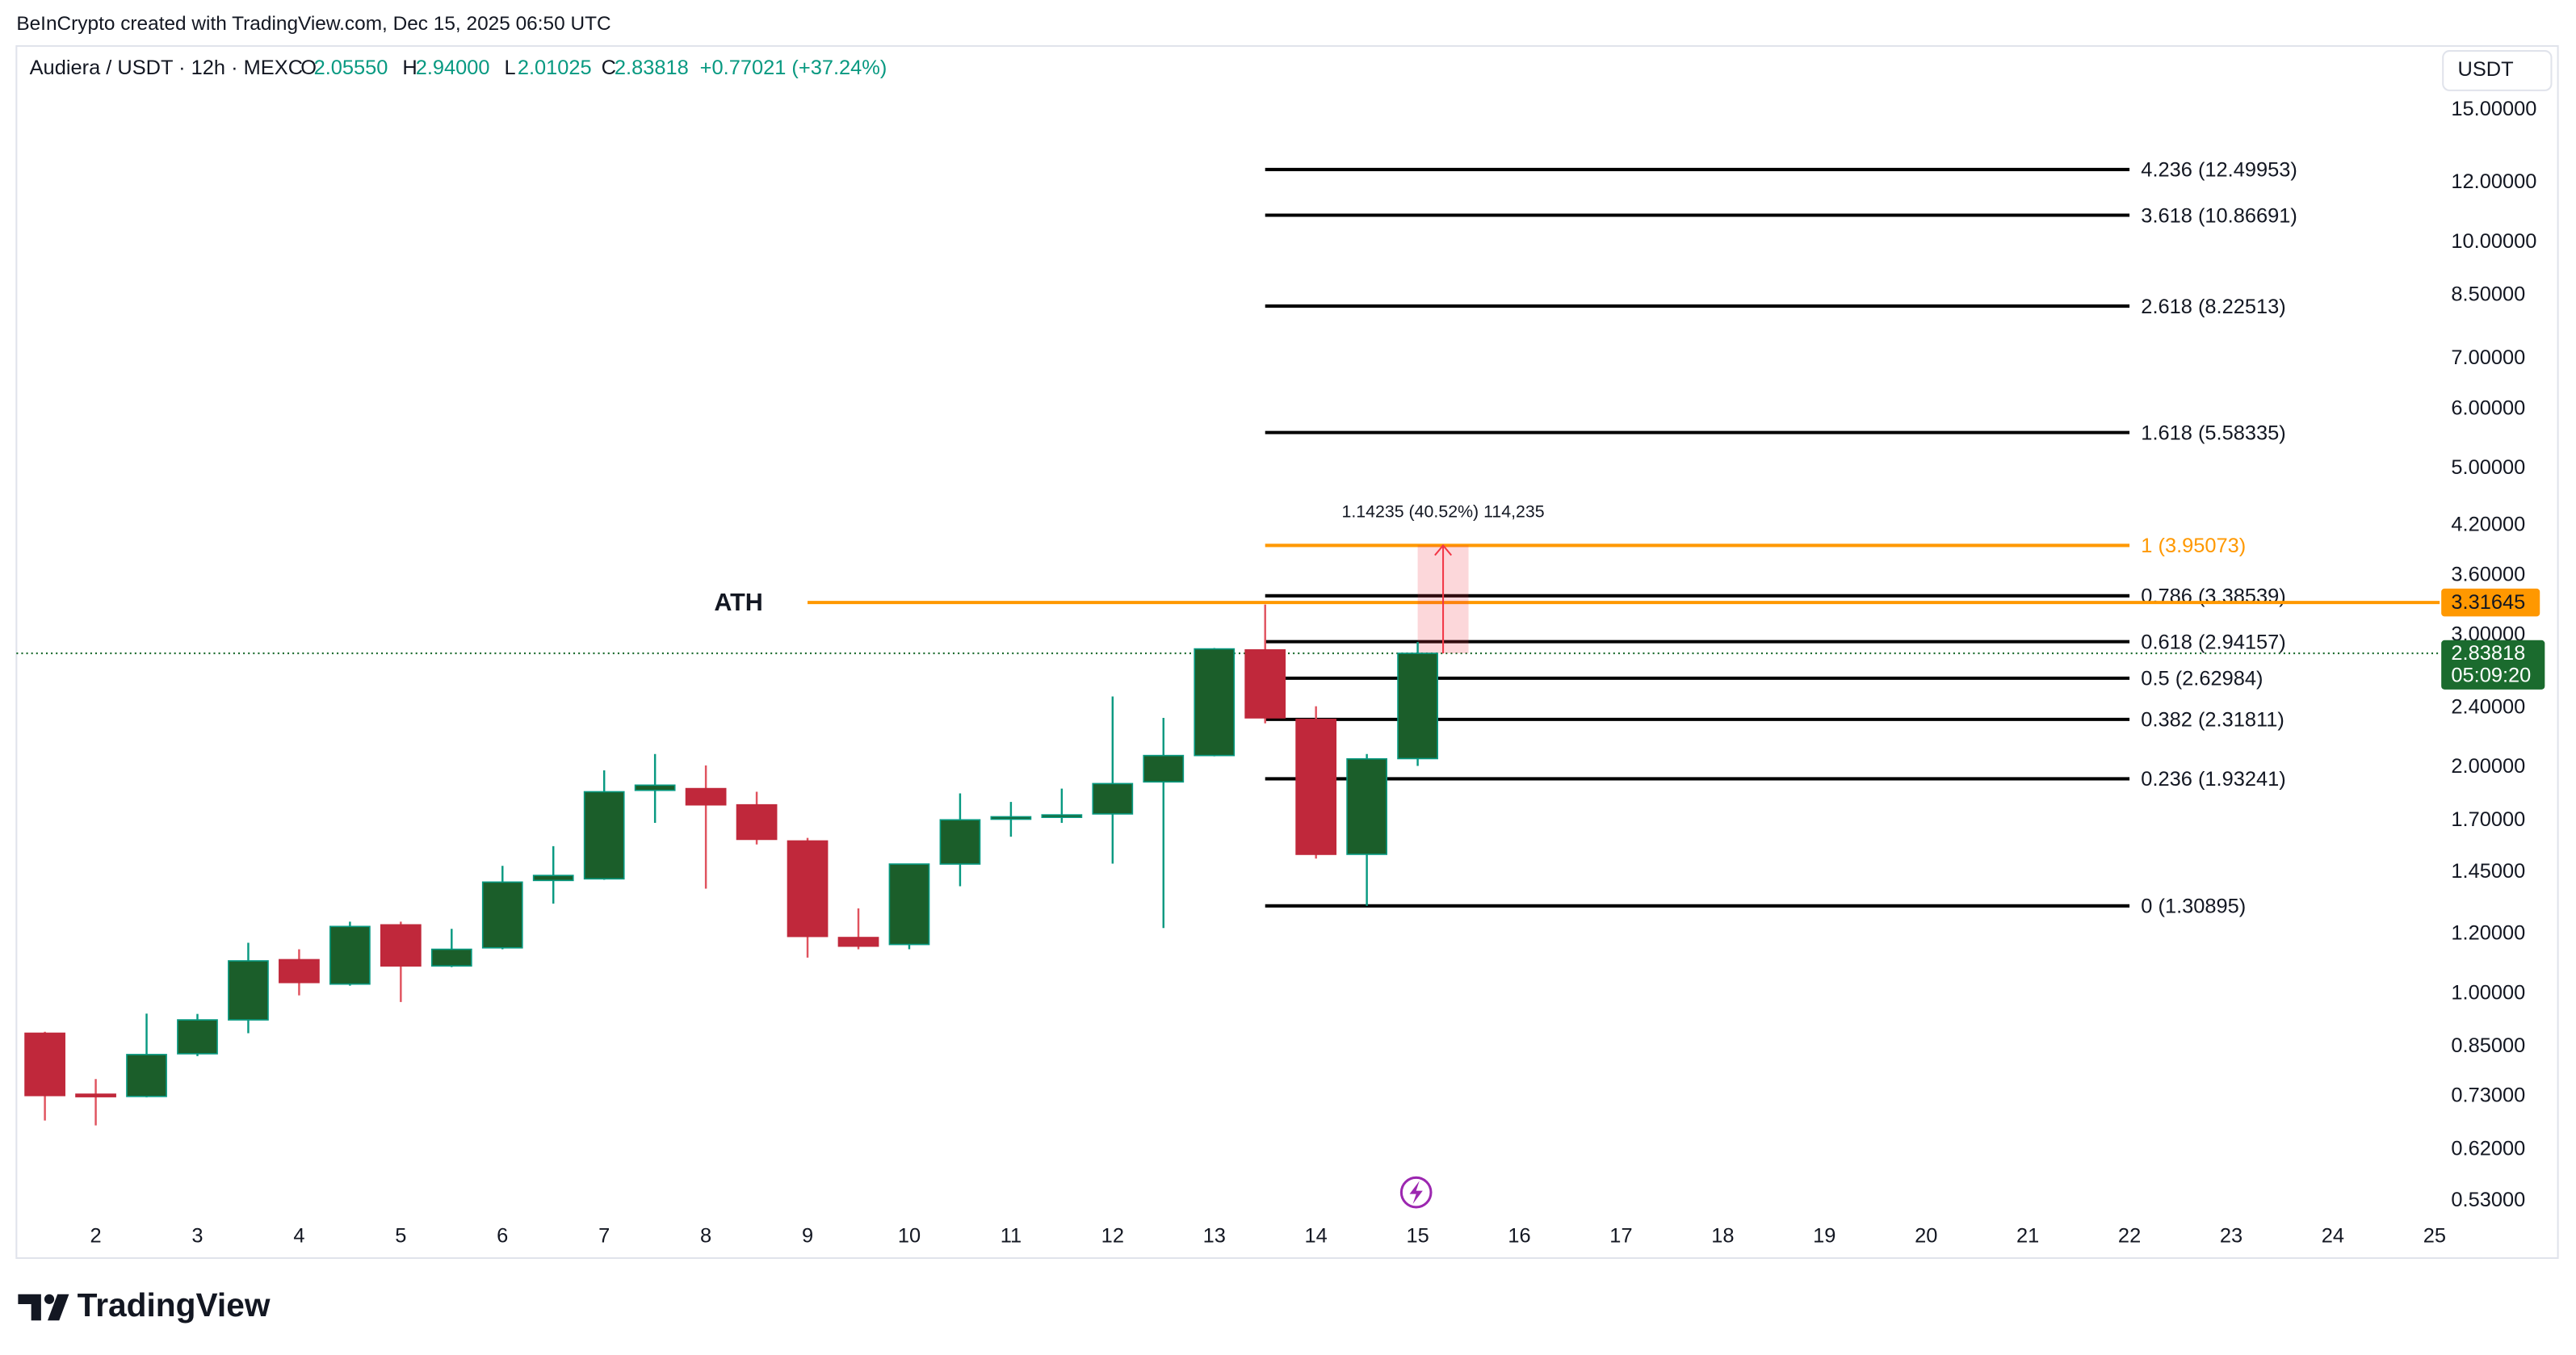 This screenshot has width=2576, height=1355. What do you see at coordinates (2488, 1149) in the screenshot?
I see `y-tick-label: 0.62000` at bounding box center [2488, 1149].